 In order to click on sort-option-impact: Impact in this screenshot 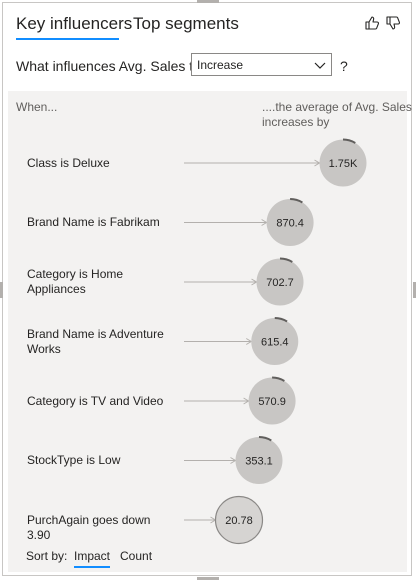, I will do `click(92, 556)`.